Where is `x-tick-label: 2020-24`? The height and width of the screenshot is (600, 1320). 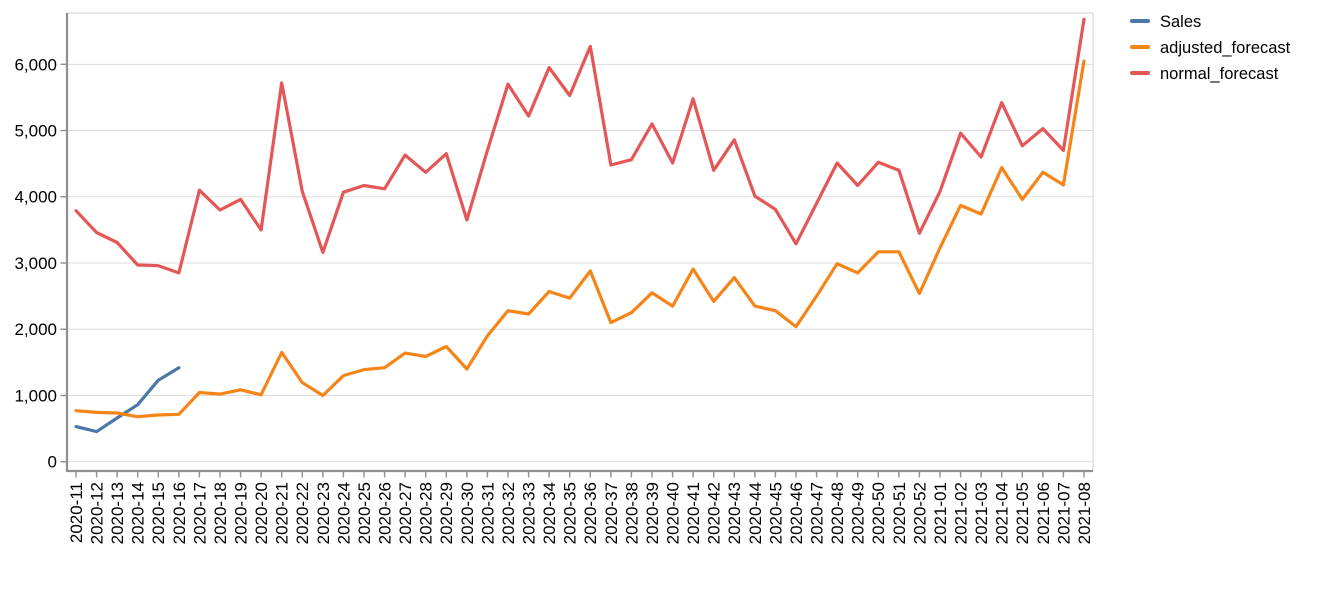
x-tick-label: 2020-24 is located at coordinates (343, 513).